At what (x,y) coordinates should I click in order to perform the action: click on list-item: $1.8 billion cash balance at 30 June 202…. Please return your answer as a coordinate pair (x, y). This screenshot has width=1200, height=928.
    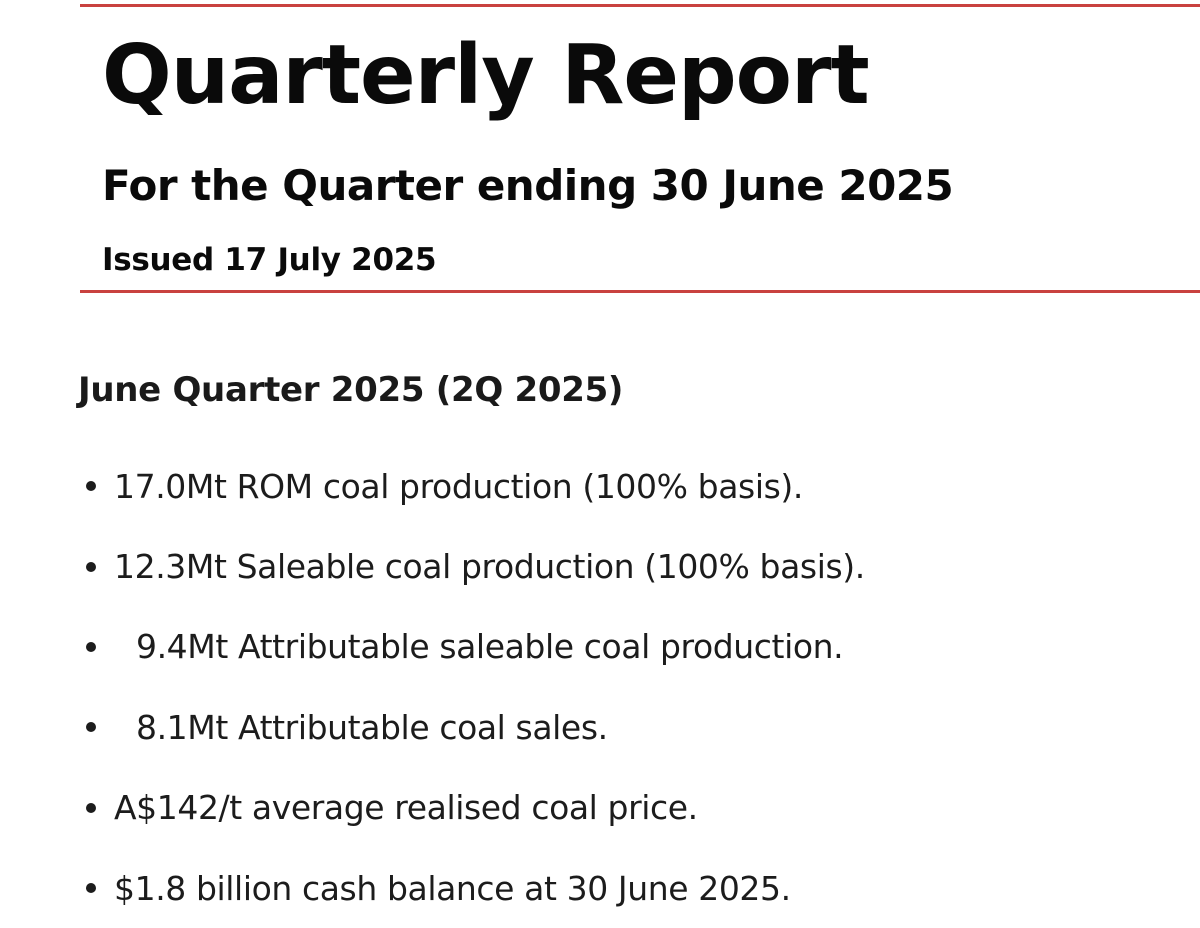
    Looking at the image, I should click on (472, 888).